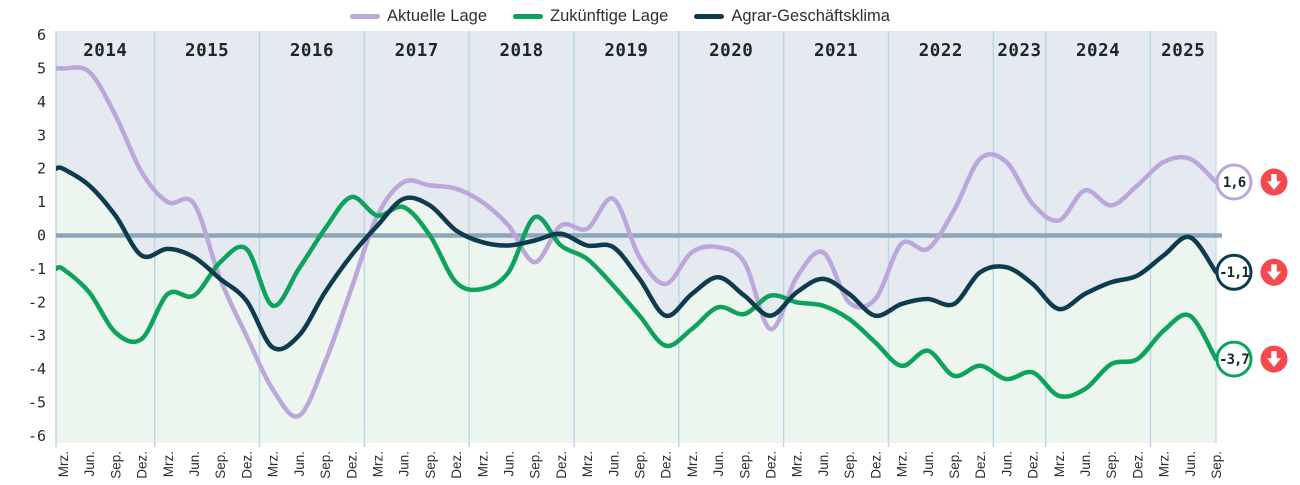 This screenshot has width=1300, height=485. Describe the element at coordinates (1183, 51) in the screenshot. I see `year-label: 2025` at that location.